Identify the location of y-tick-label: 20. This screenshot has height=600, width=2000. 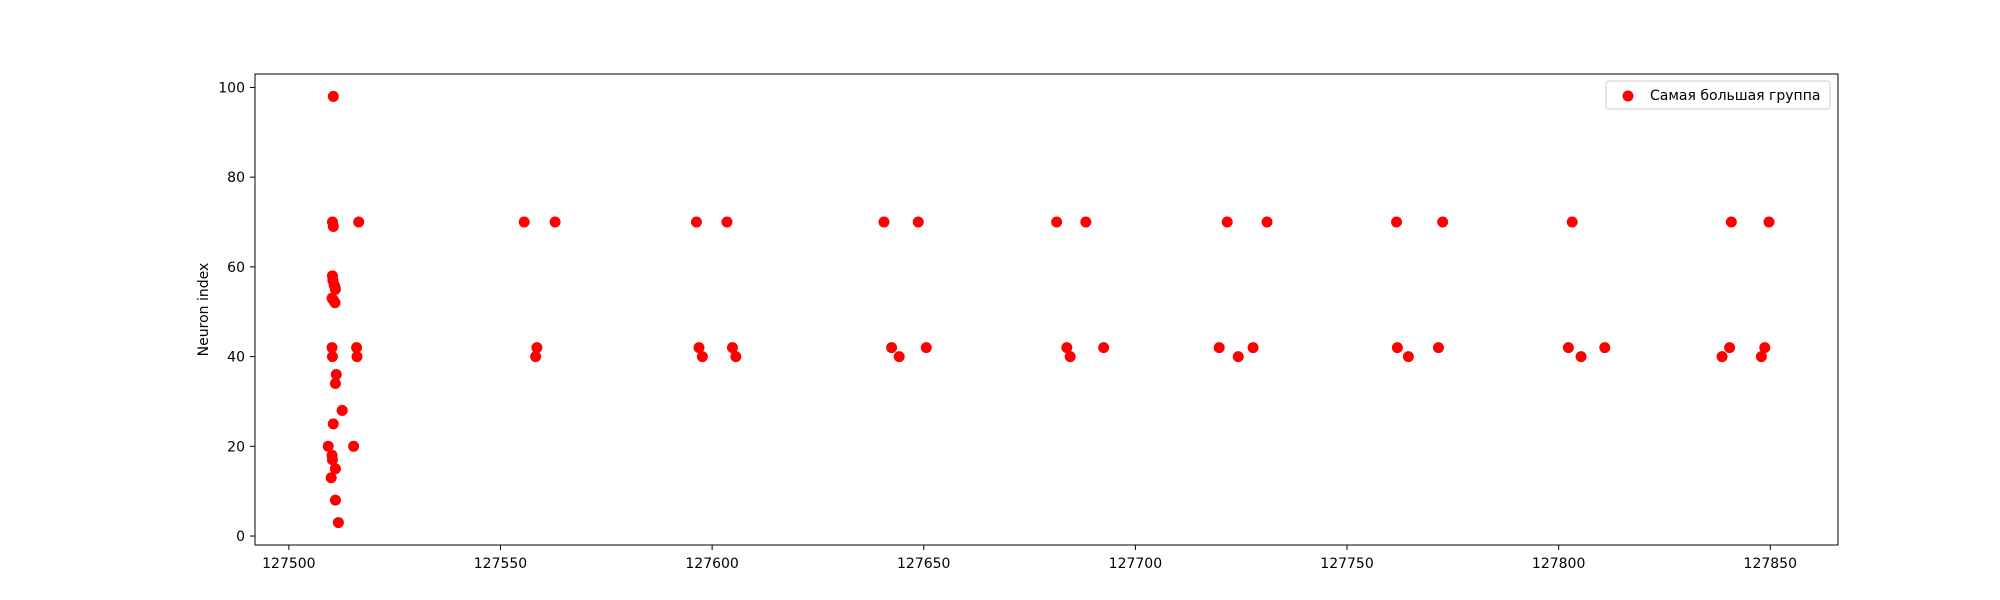
(236, 447).